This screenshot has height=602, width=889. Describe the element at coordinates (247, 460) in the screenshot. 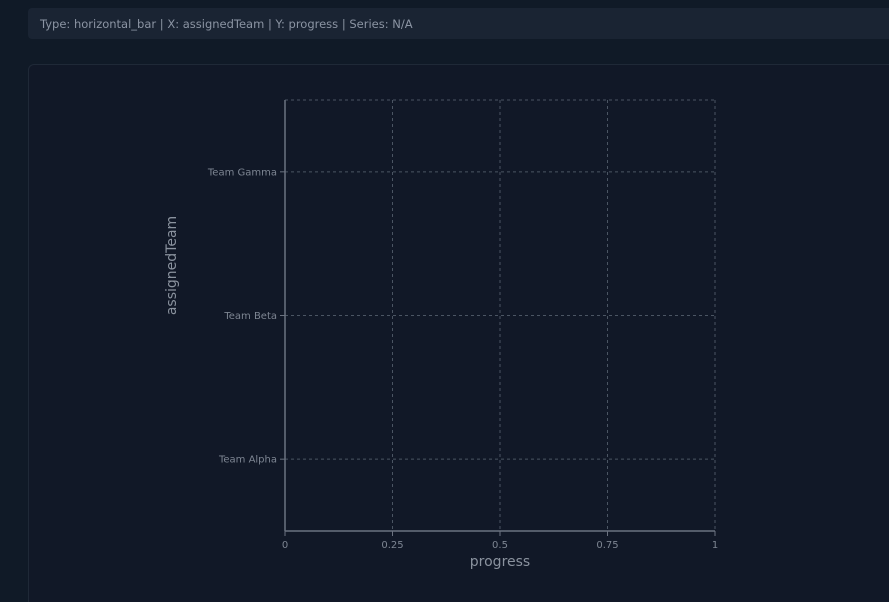

I see `y-tick-label: Team Alpha` at that location.